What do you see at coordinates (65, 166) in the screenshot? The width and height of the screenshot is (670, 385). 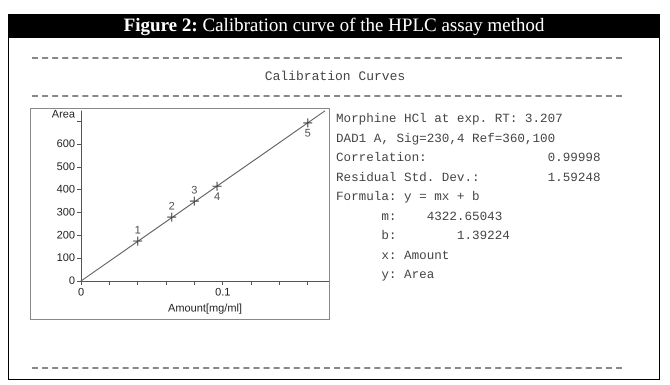 I see `y-tick-label: 500` at bounding box center [65, 166].